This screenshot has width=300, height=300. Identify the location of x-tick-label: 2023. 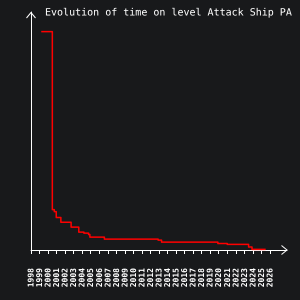
(244, 278).